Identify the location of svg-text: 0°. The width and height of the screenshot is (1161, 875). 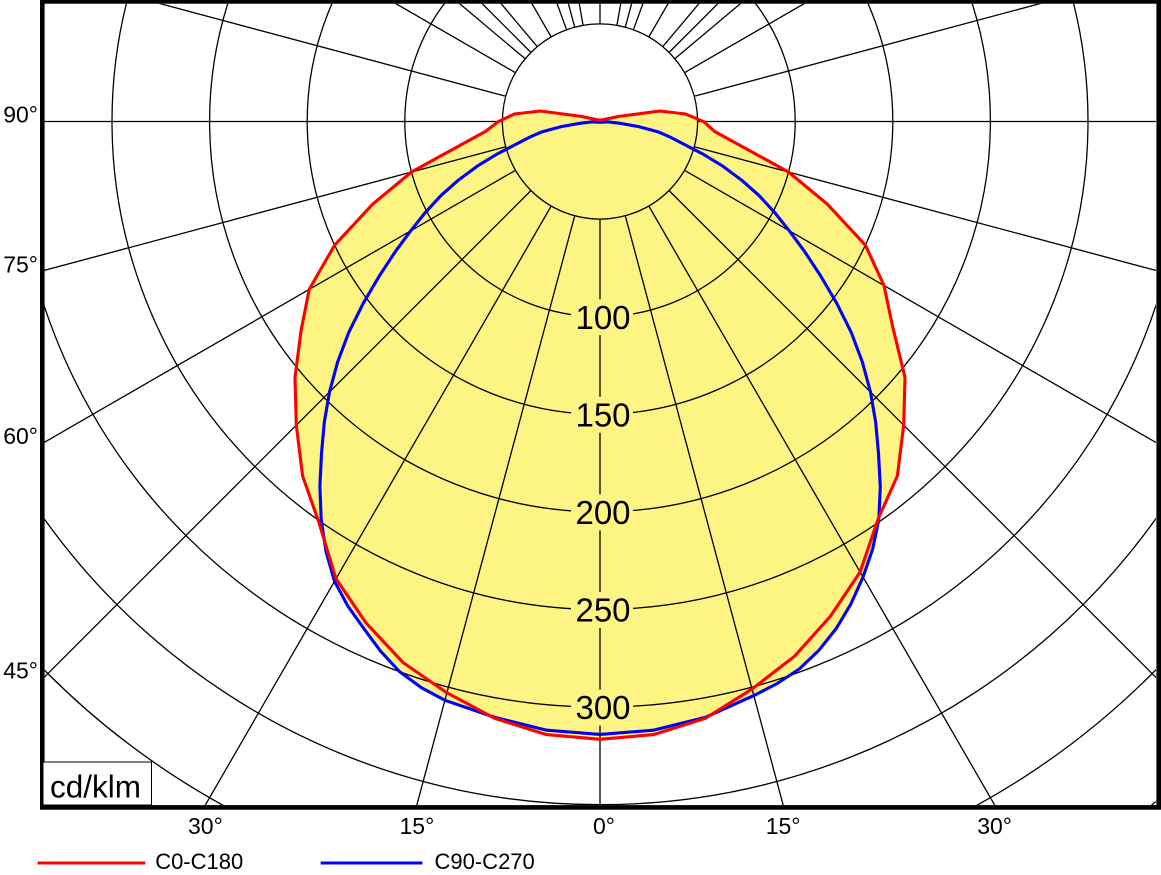
(604, 826).